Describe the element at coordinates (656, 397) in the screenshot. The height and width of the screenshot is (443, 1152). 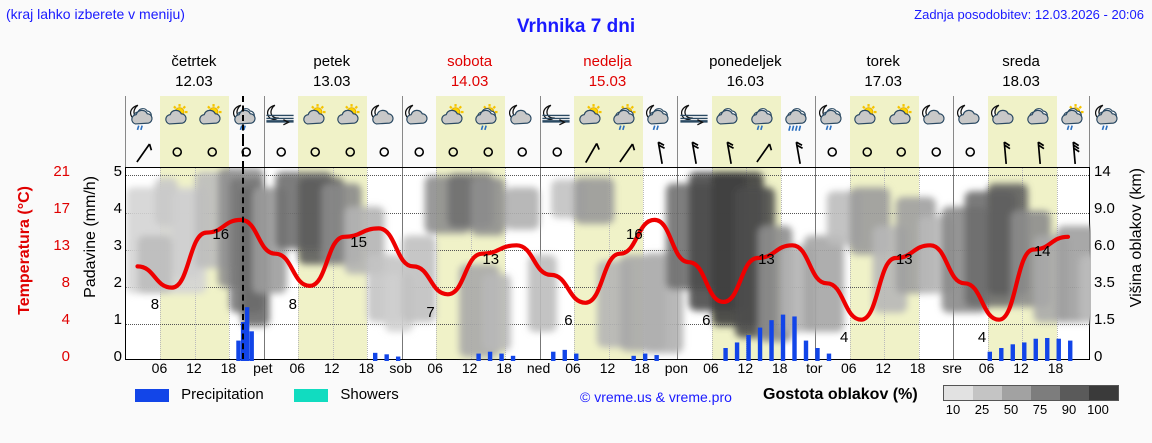
I see `copyright-link: © vreme.us & vreme.pro` at that location.